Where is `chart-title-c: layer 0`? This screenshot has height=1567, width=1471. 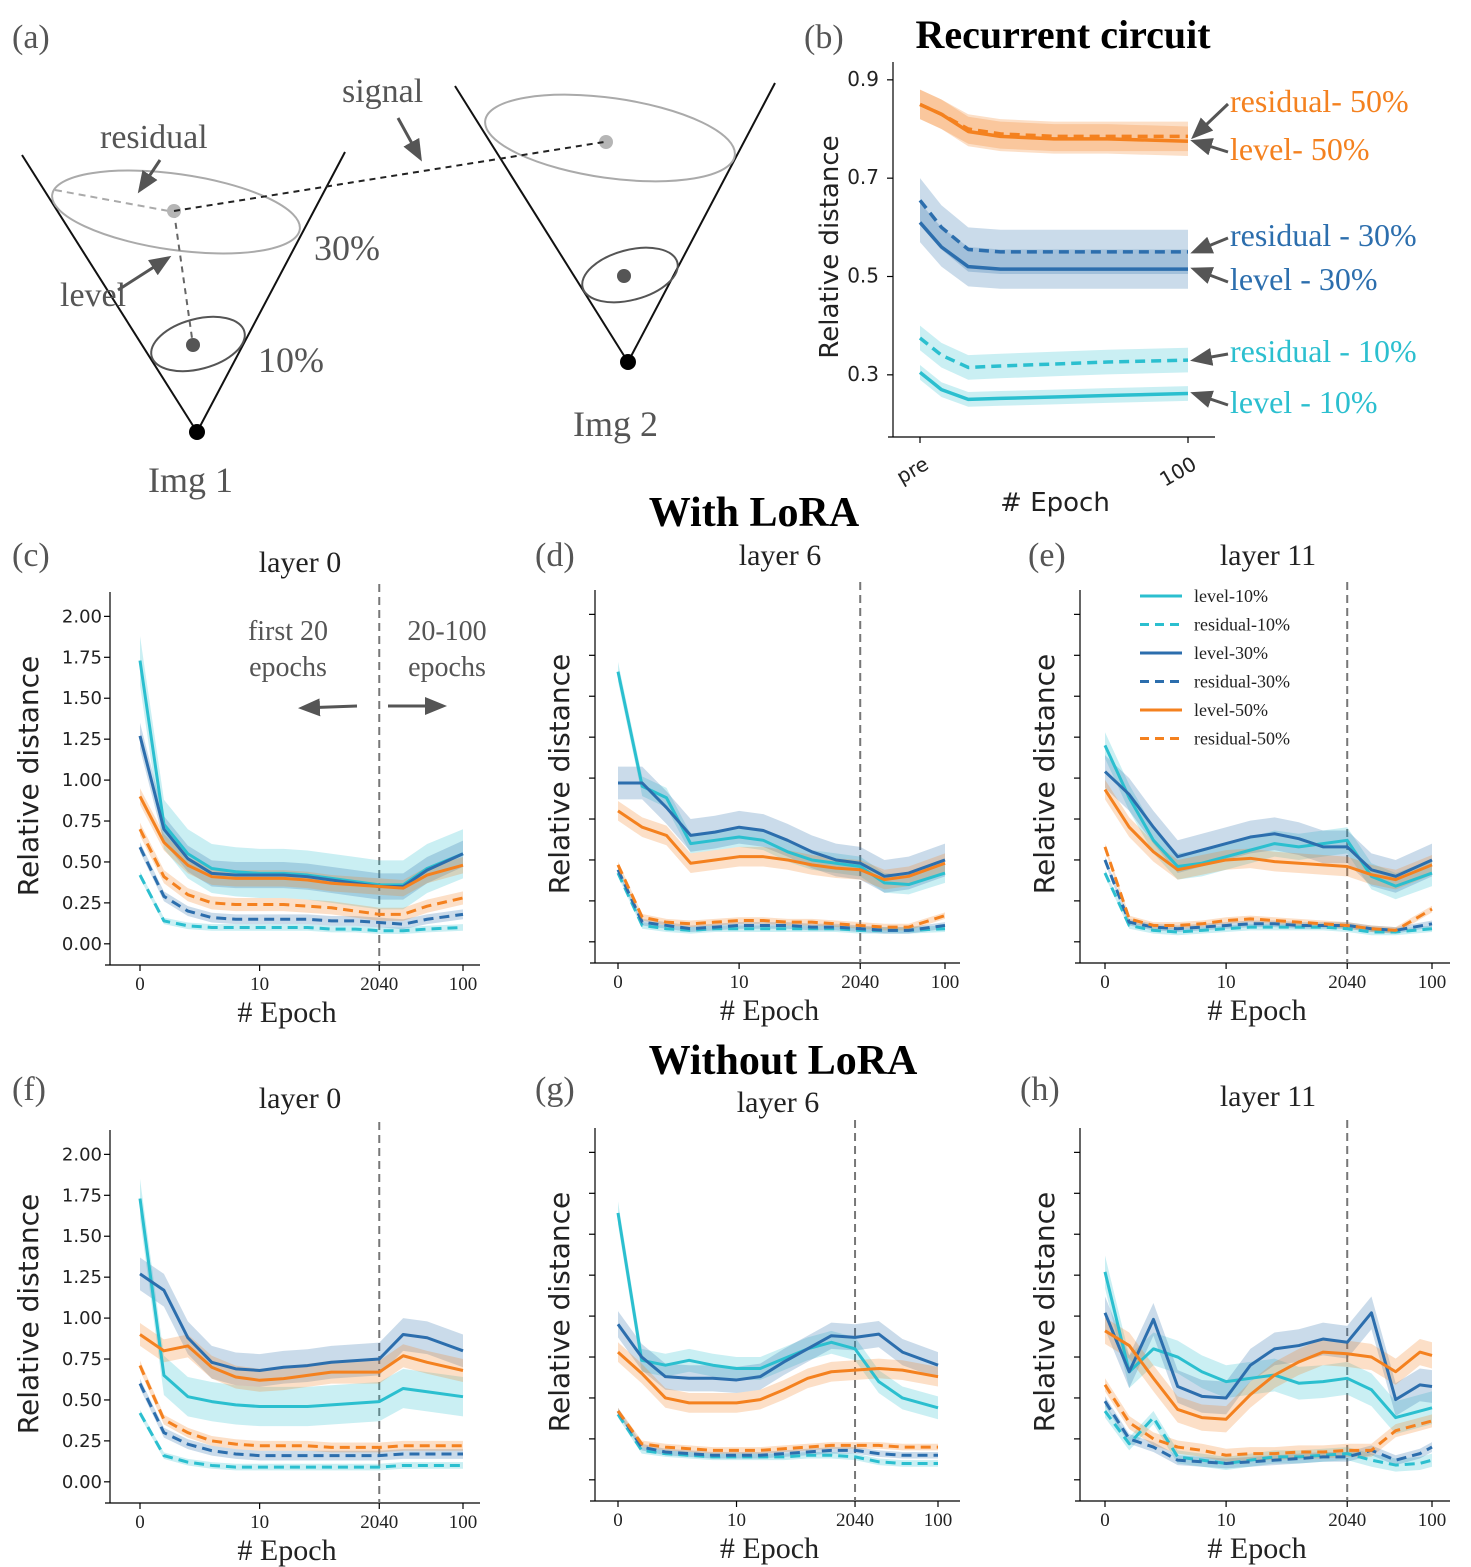
chart-title-c: layer 0 is located at coordinates (300, 562).